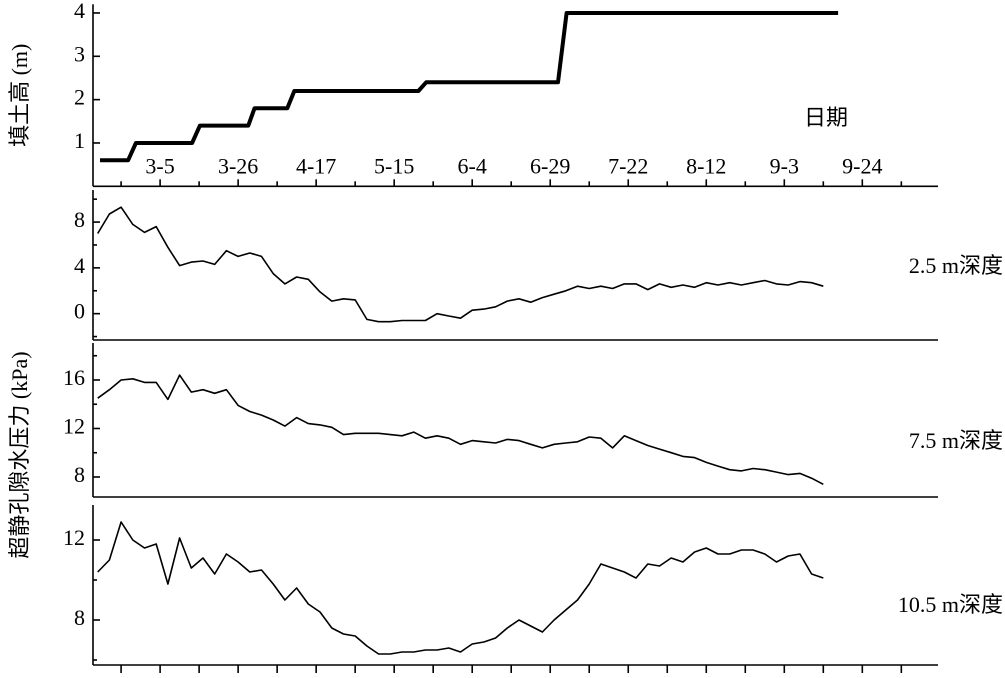  What do you see at coordinates (238, 165) in the screenshot?
I see `x-tick-label: 3-26` at bounding box center [238, 165].